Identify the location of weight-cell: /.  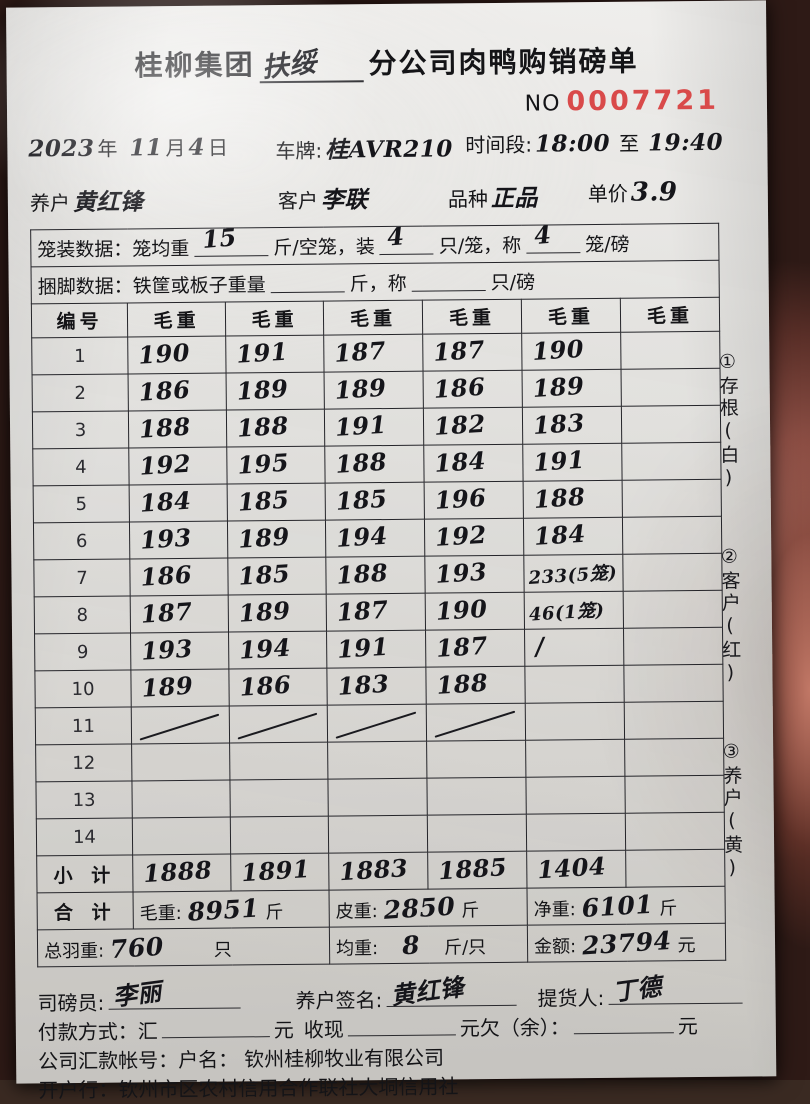
(574, 647).